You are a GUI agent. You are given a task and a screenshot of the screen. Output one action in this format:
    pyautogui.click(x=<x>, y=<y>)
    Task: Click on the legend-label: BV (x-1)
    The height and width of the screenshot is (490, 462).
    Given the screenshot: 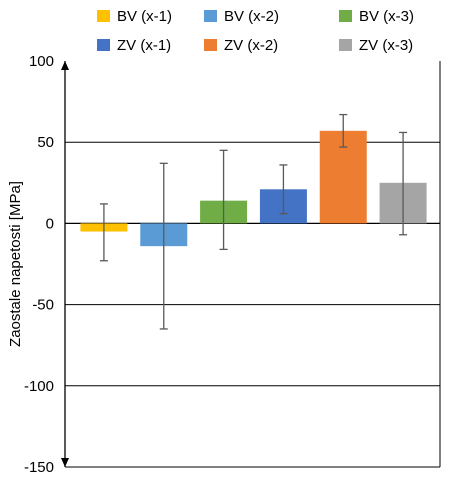 What is the action you would take?
    pyautogui.click(x=144, y=16)
    